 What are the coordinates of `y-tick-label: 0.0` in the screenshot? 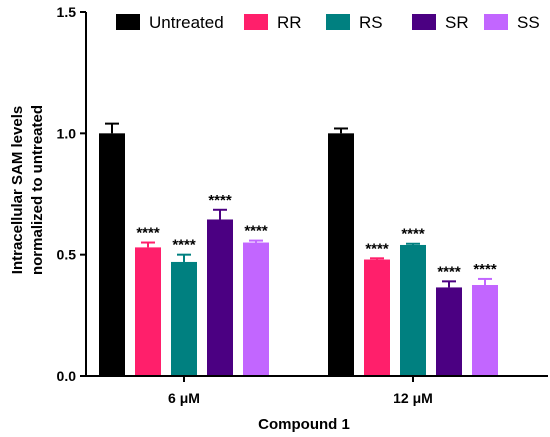 It's located at (67, 376).